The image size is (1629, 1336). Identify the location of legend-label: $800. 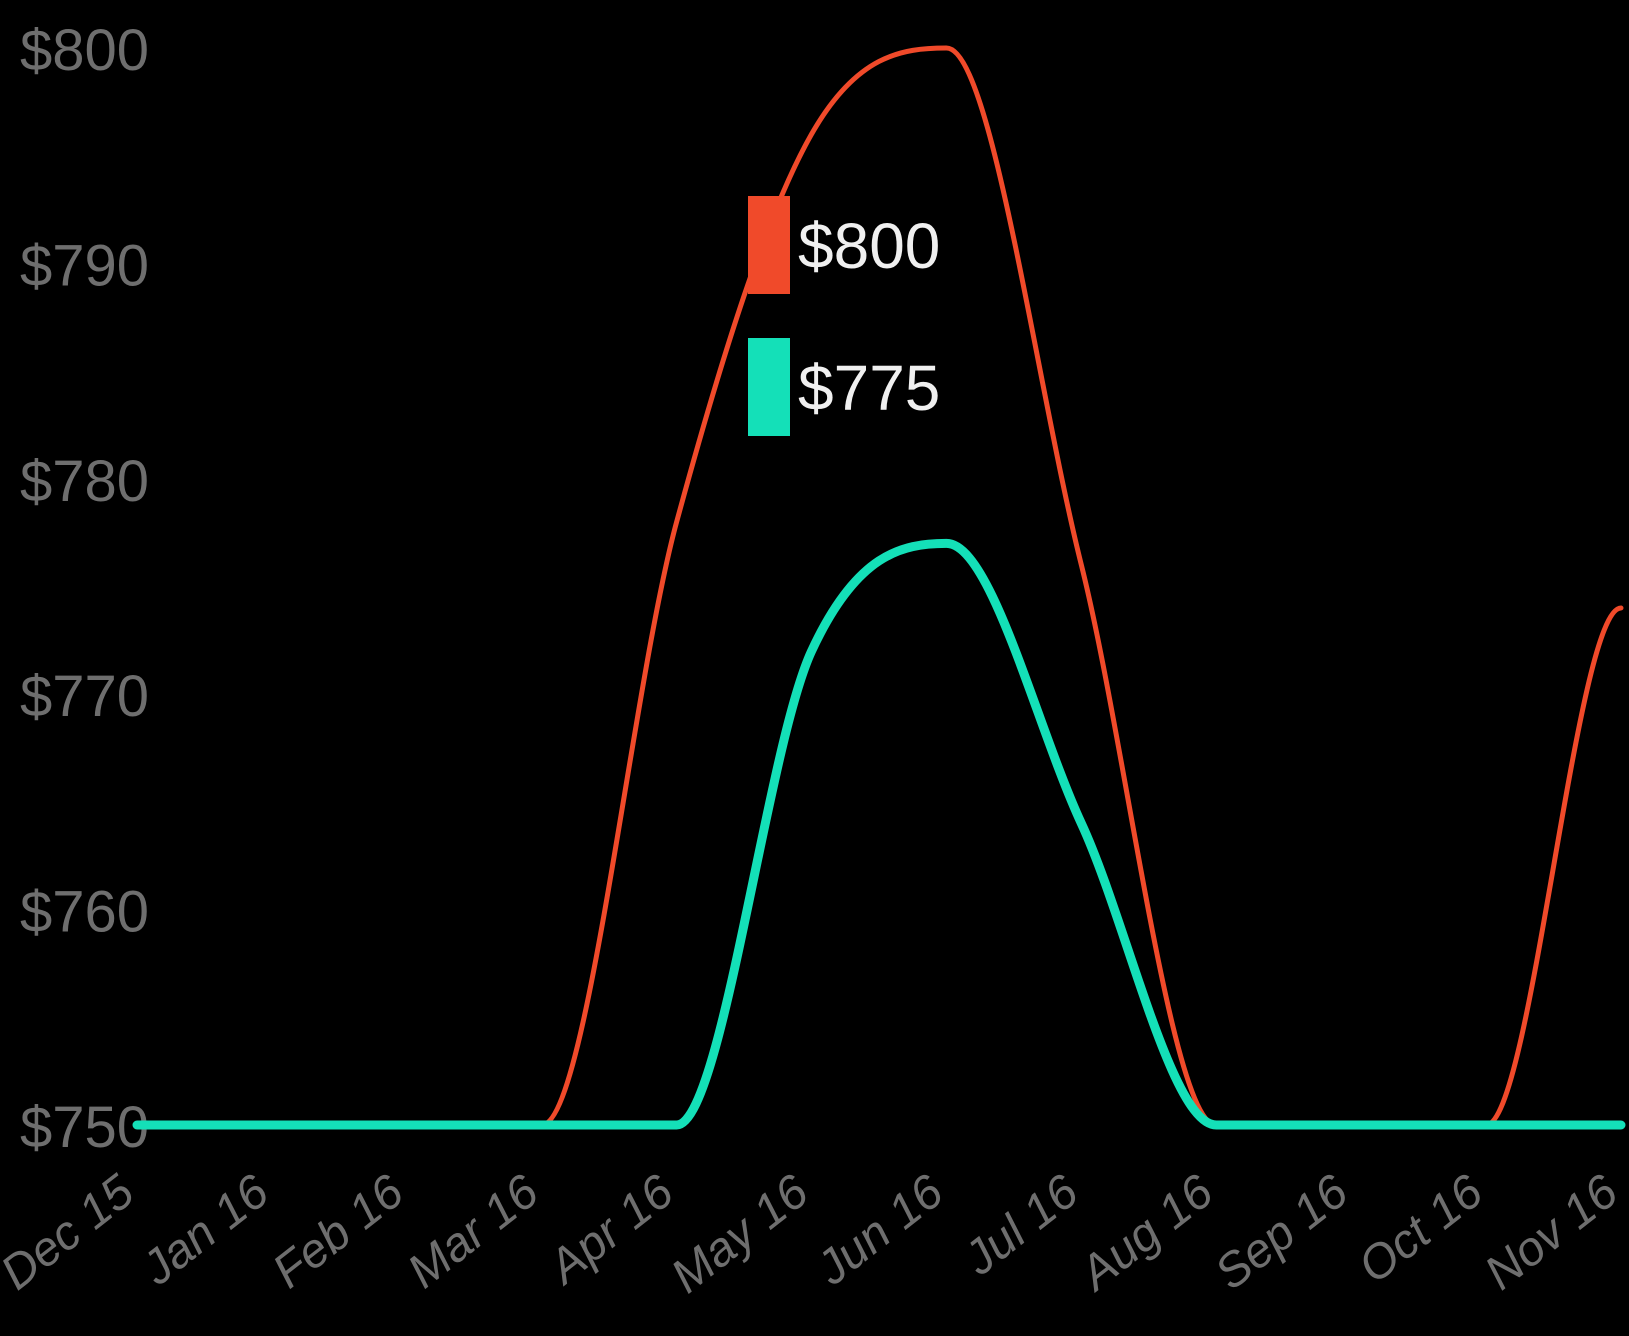
(869, 246).